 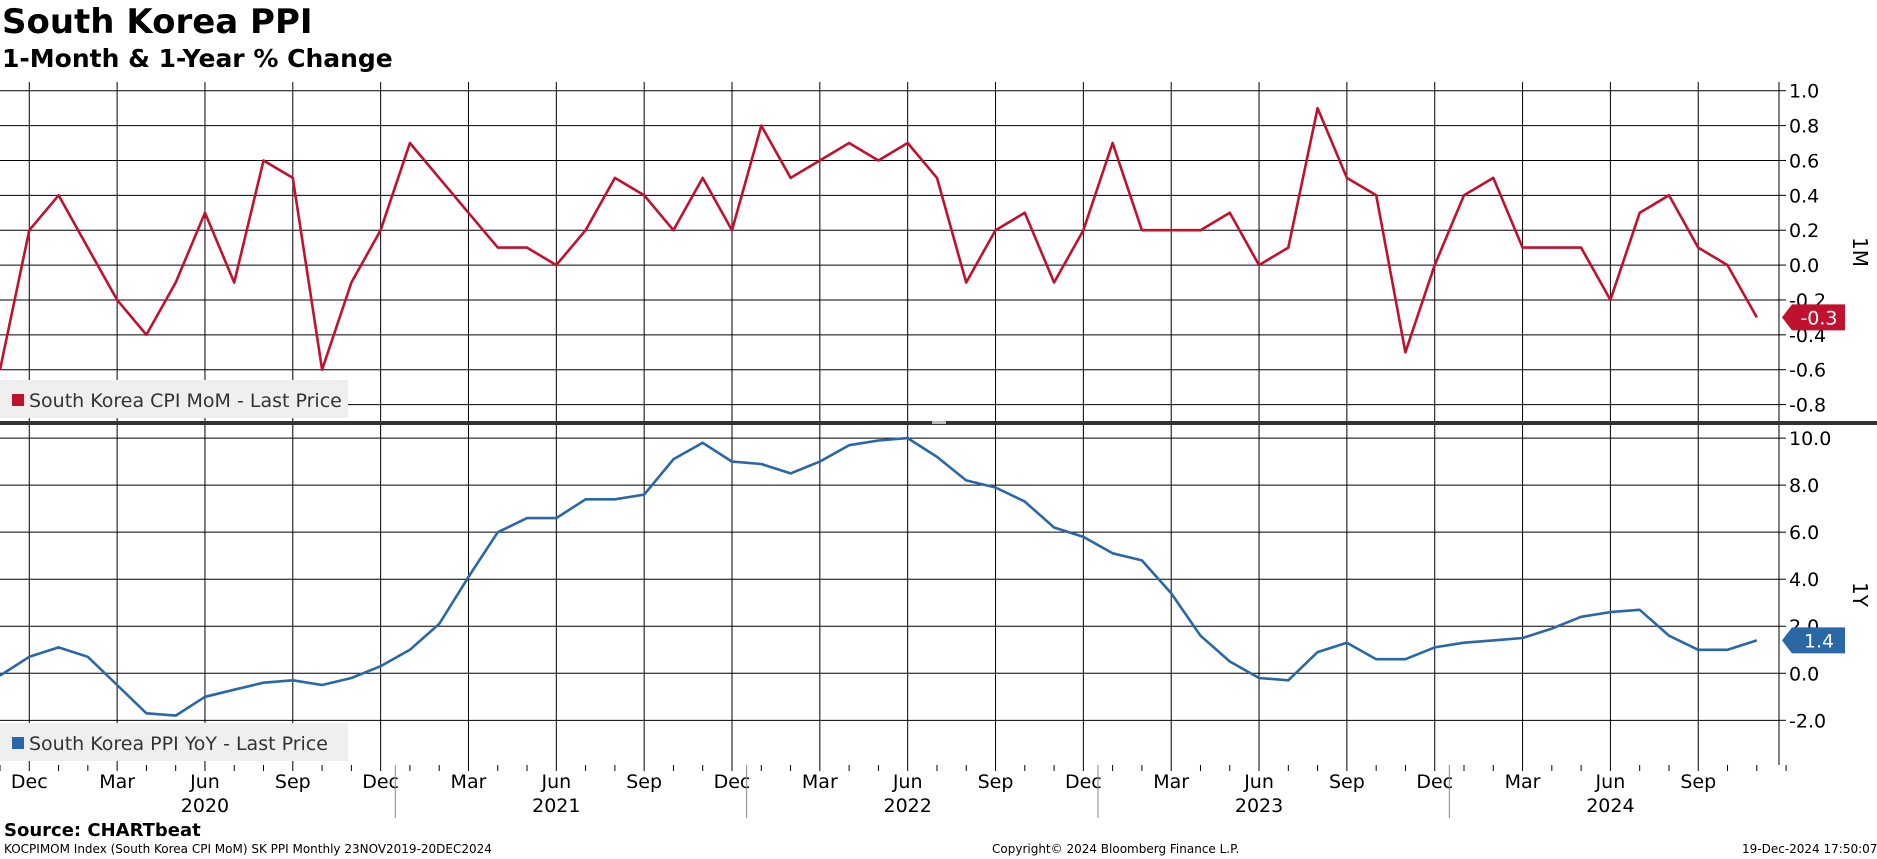 What do you see at coordinates (1610, 782) in the screenshot?
I see `x-tick-label-18: Jun` at bounding box center [1610, 782].